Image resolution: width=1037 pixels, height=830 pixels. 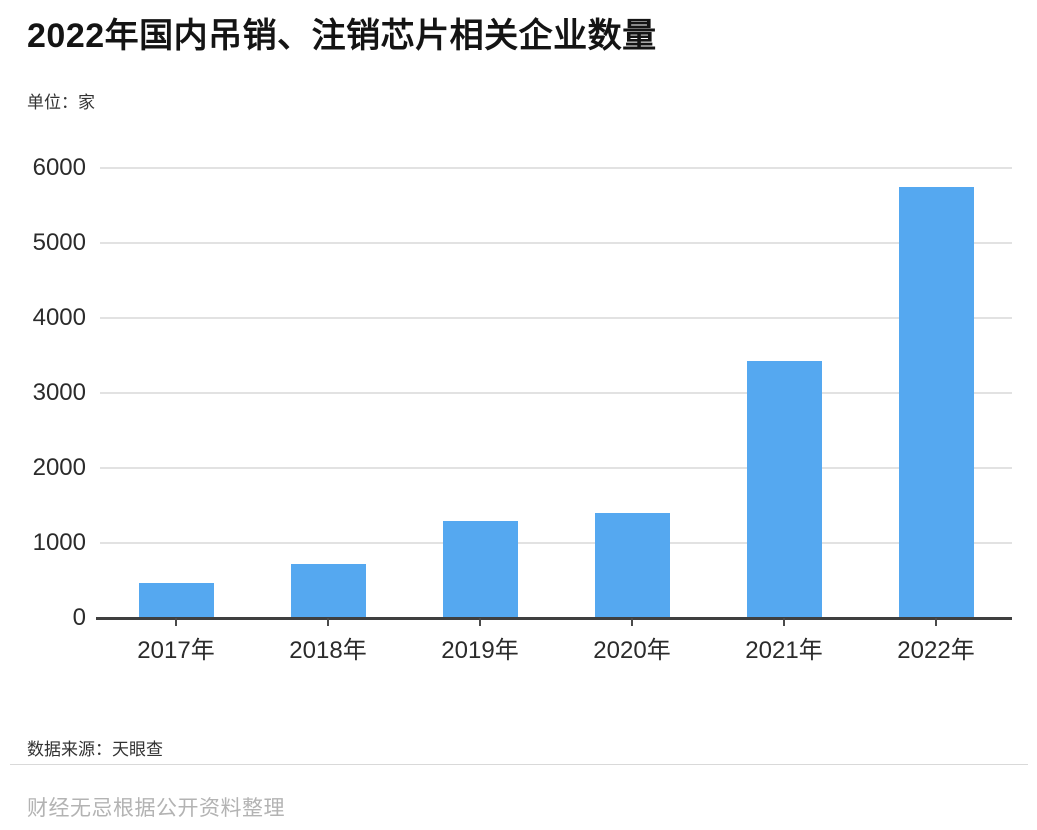 I want to click on x-tick-2019年, so click(x=480, y=622).